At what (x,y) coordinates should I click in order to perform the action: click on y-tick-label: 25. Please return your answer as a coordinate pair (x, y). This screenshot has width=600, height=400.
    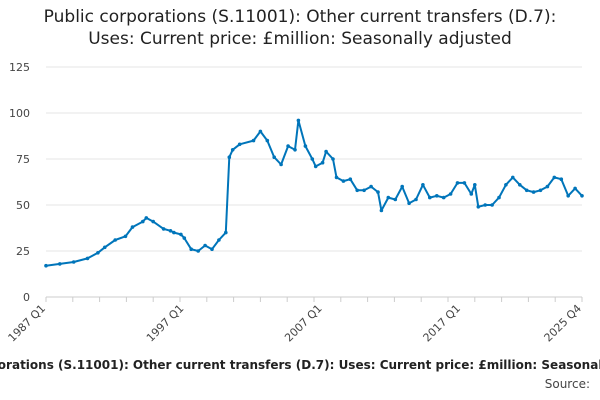
    Looking at the image, I should click on (23, 251).